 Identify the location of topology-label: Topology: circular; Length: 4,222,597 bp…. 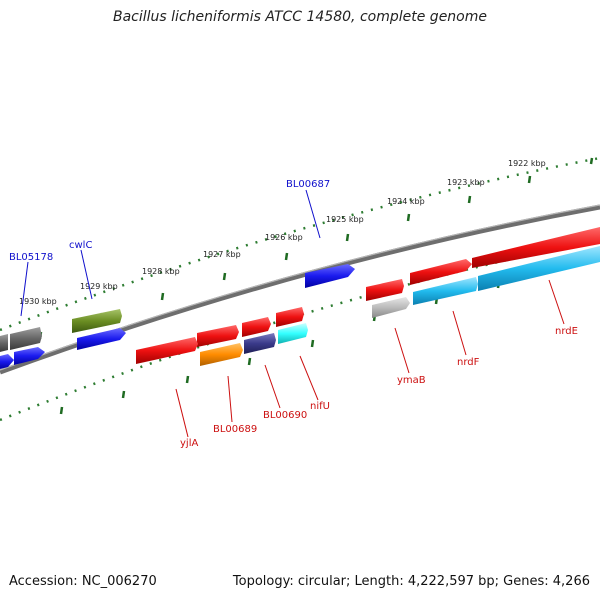
(411, 581).